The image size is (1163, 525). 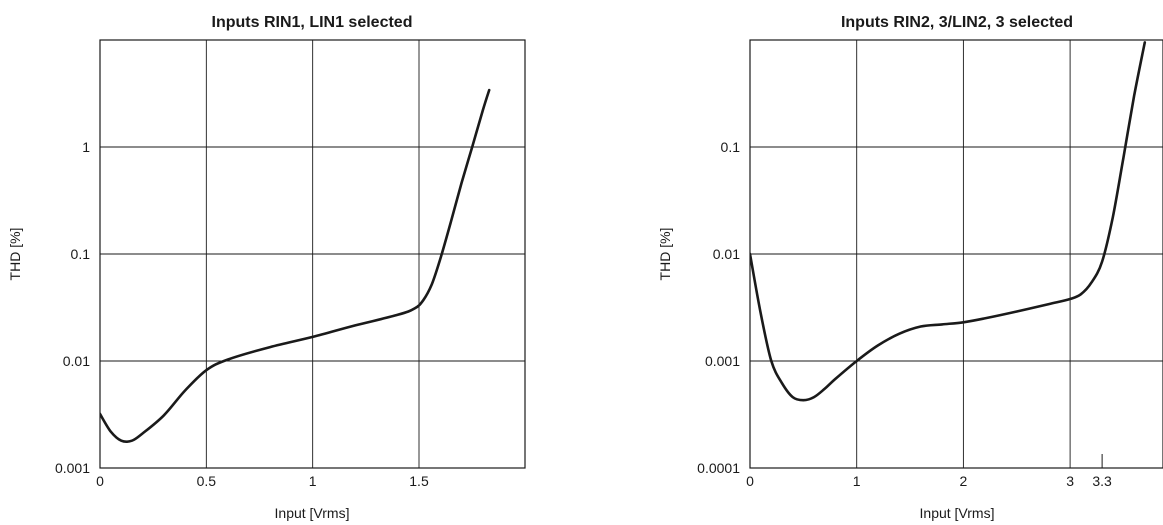 I want to click on y-tick-label: 1, so click(x=86, y=147).